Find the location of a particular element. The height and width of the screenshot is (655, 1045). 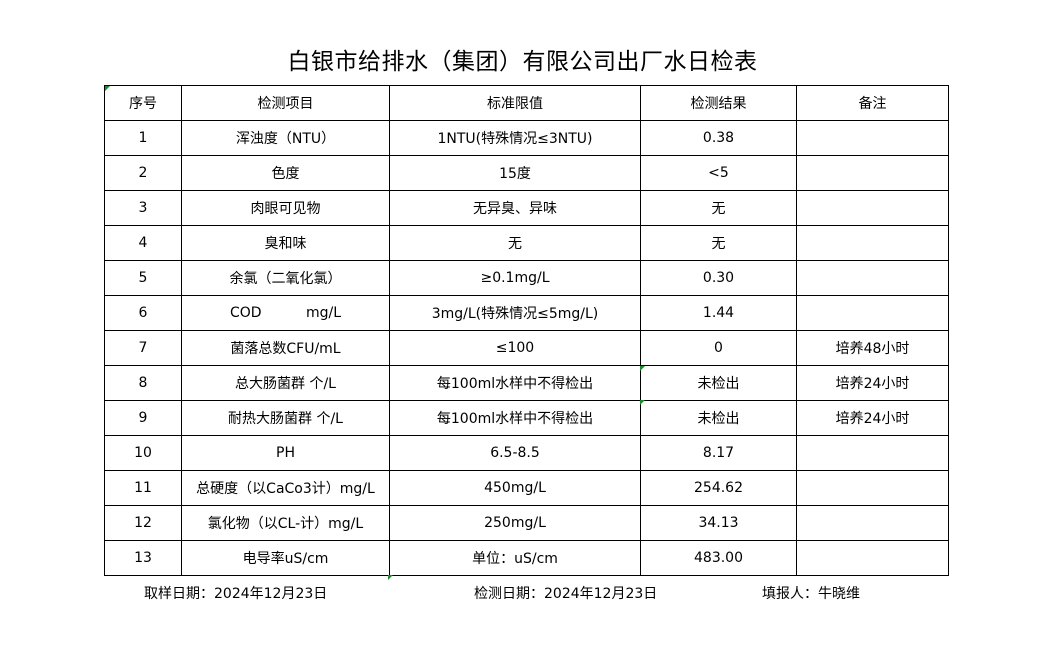

header-cell-item: 检测项目 is located at coordinates (285, 103).